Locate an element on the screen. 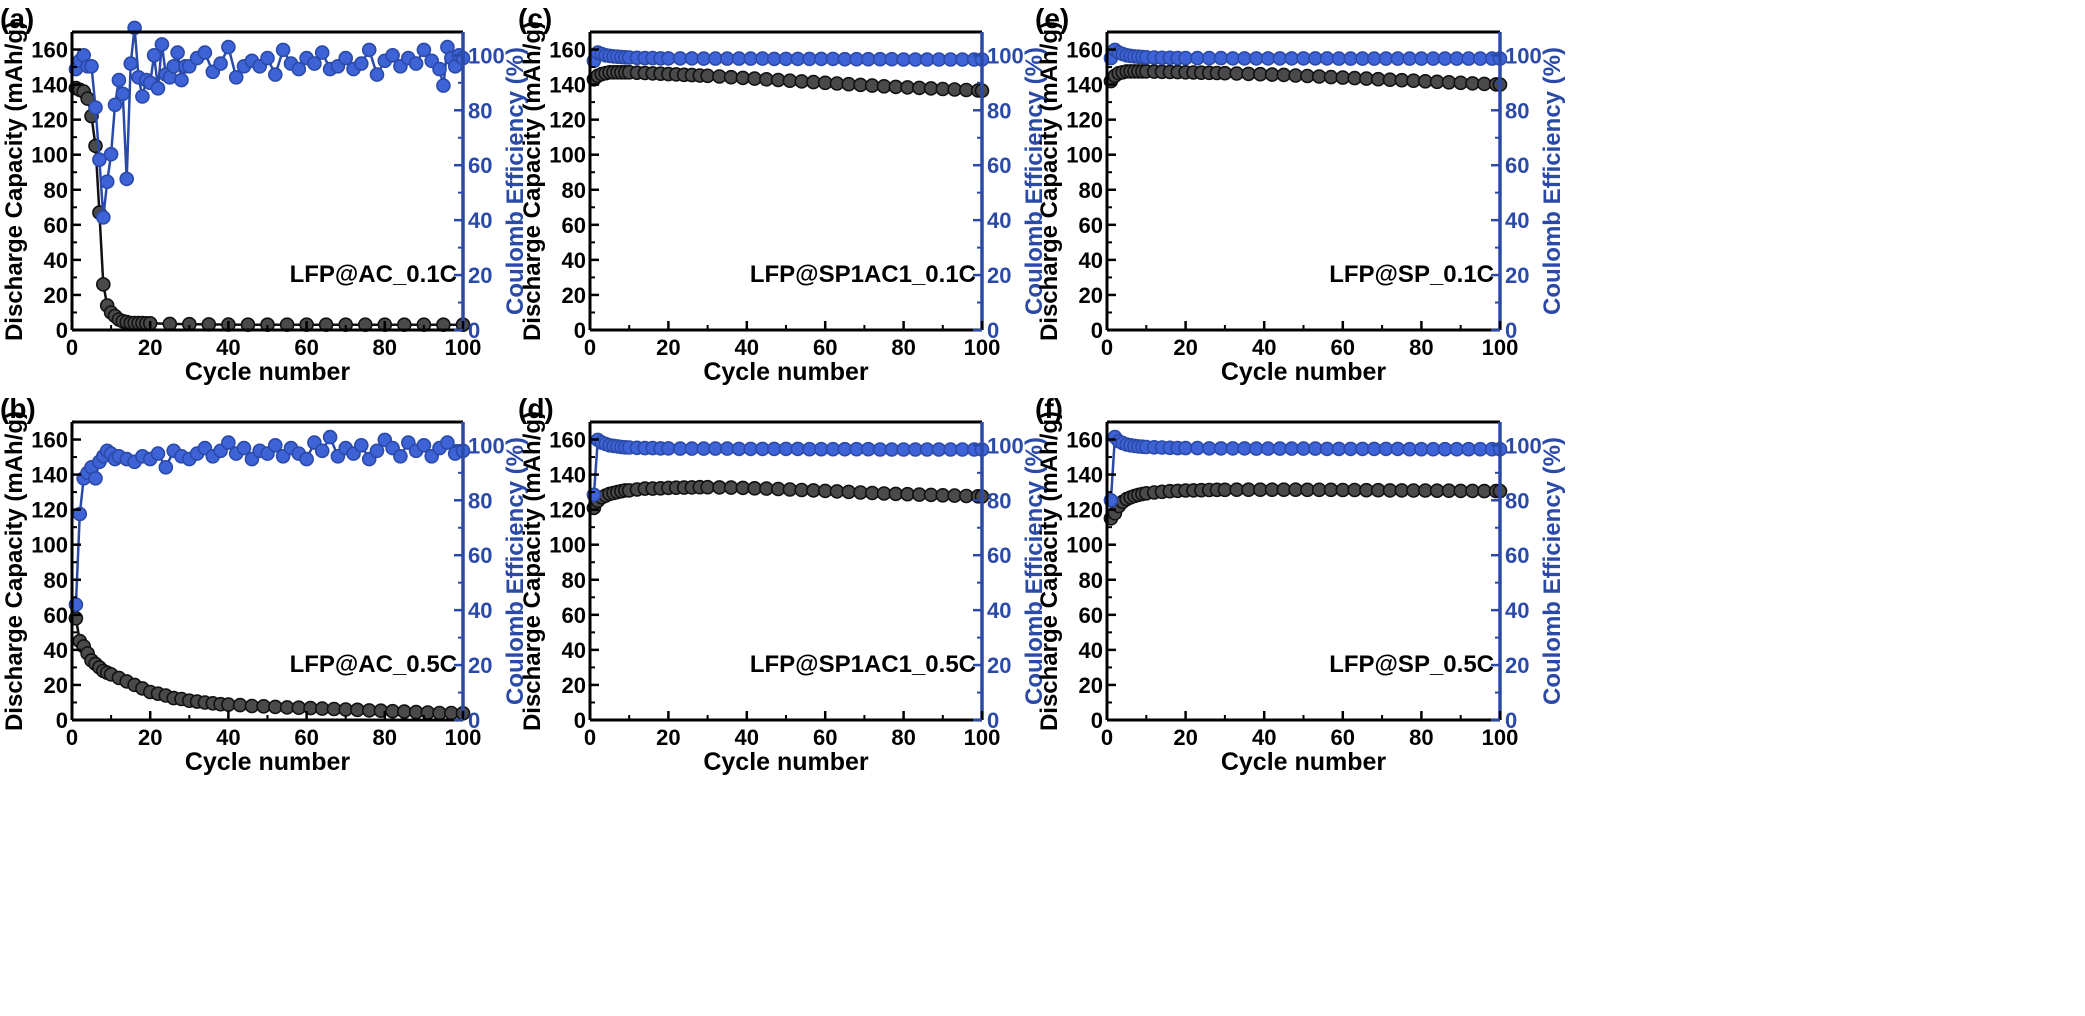  y-right-tick-label: 0 is located at coordinates (993, 720).